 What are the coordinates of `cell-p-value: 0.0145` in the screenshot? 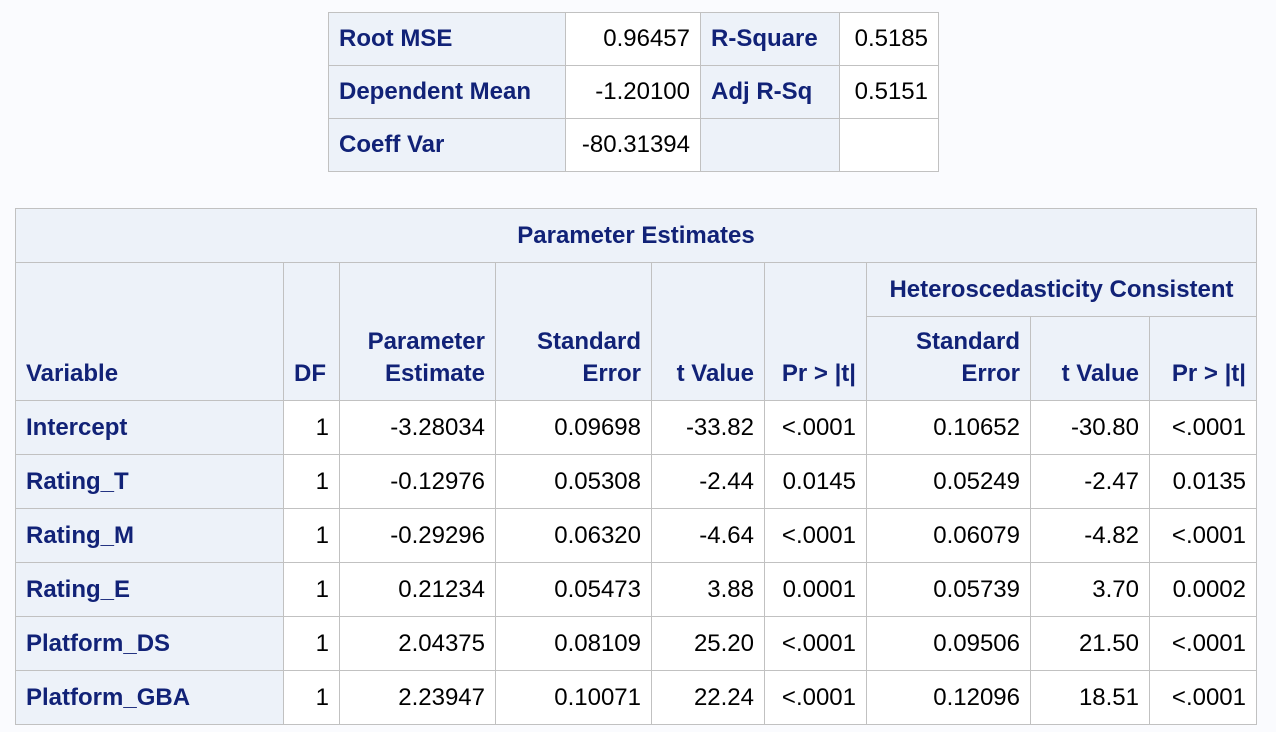 It's located at (815, 481).